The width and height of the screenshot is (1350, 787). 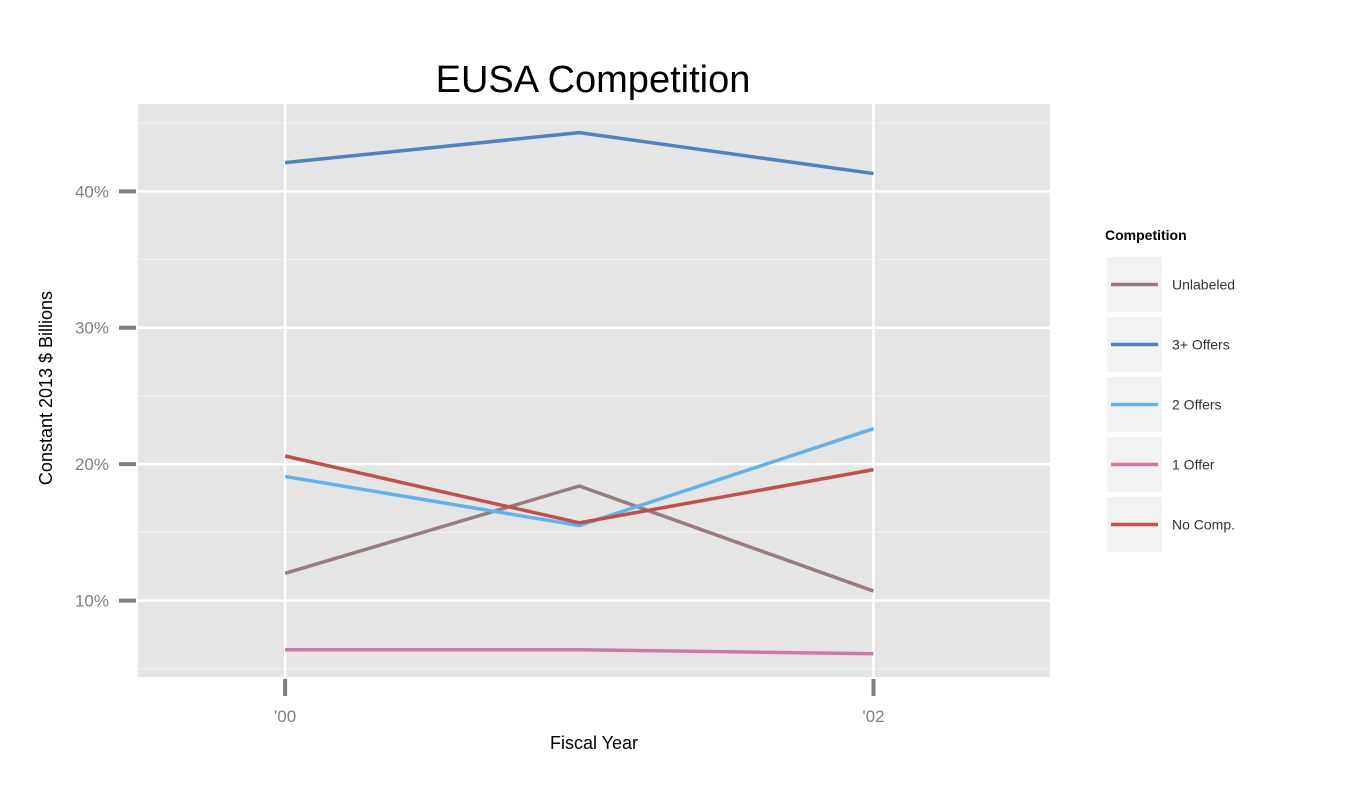 What do you see at coordinates (92, 601) in the screenshot?
I see `y-tick-label-0: 10%` at bounding box center [92, 601].